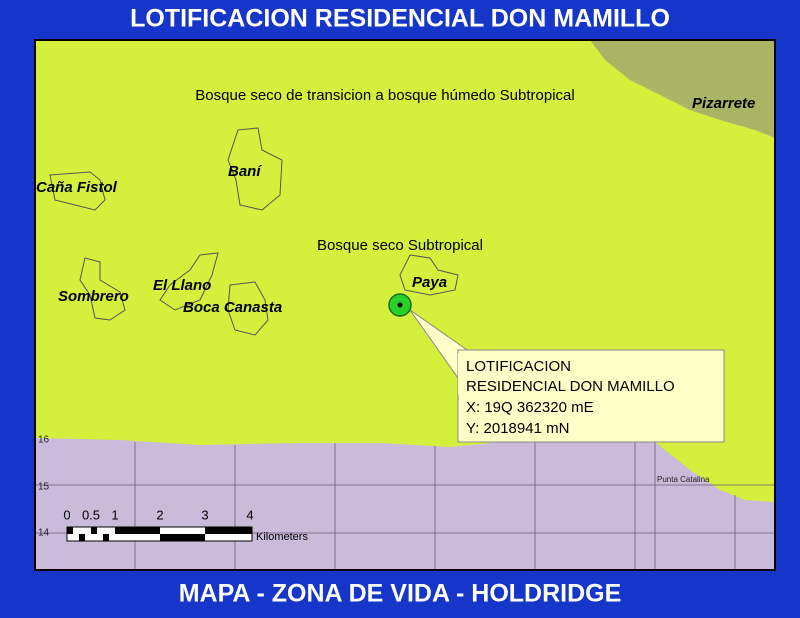  Describe the element at coordinates (66, 514) in the screenshot. I see `scale-tick-label: 0` at that location.